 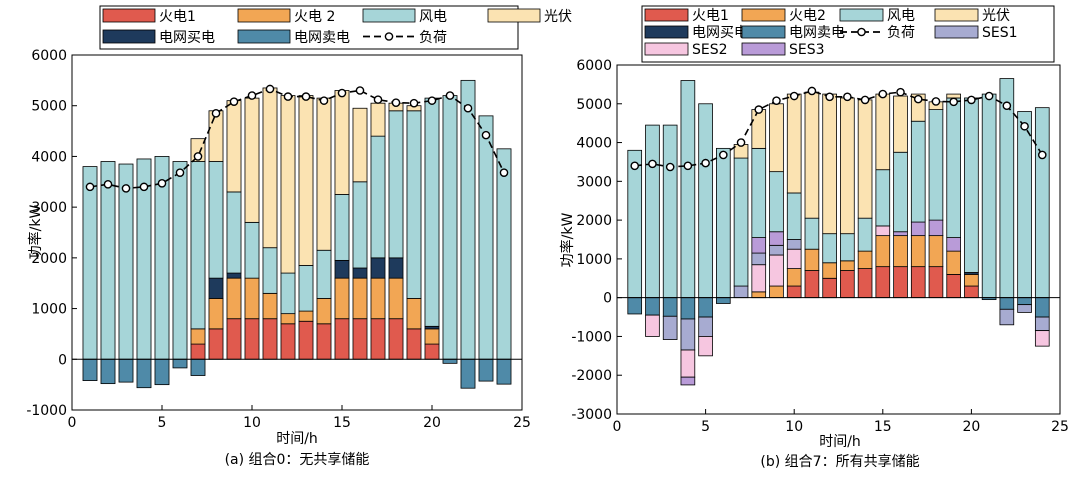 What do you see at coordinates (971, 185) in the screenshot?
I see `bar-wind-h20` at bounding box center [971, 185].